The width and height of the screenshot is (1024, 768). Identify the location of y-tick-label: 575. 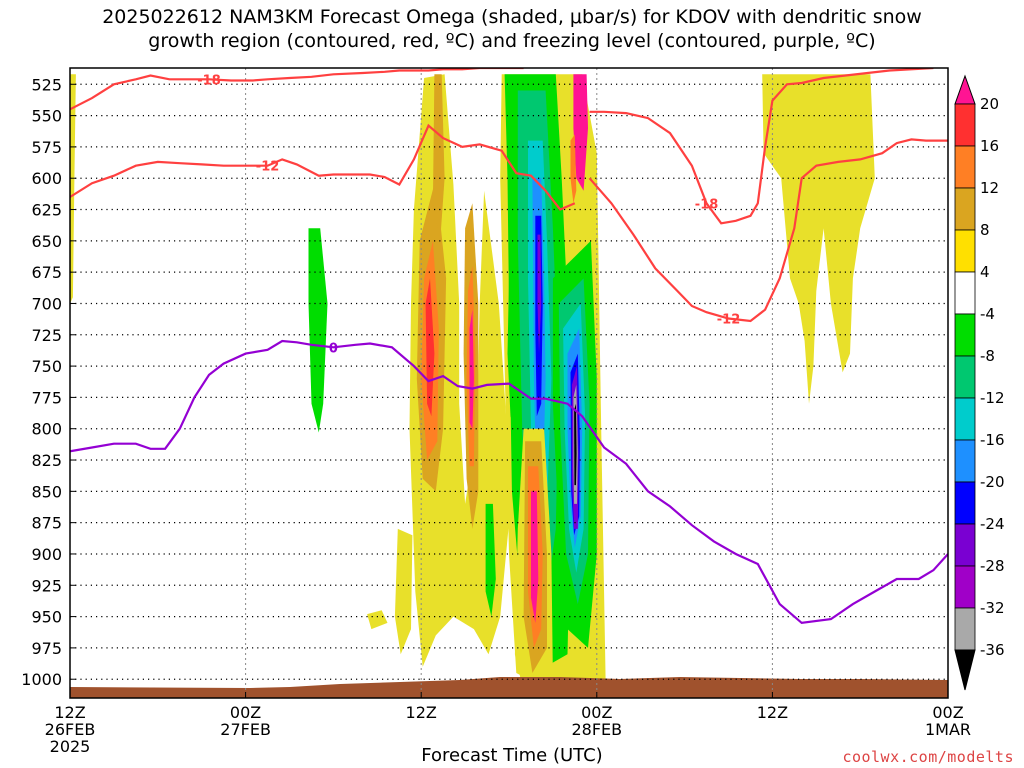
(46, 147).